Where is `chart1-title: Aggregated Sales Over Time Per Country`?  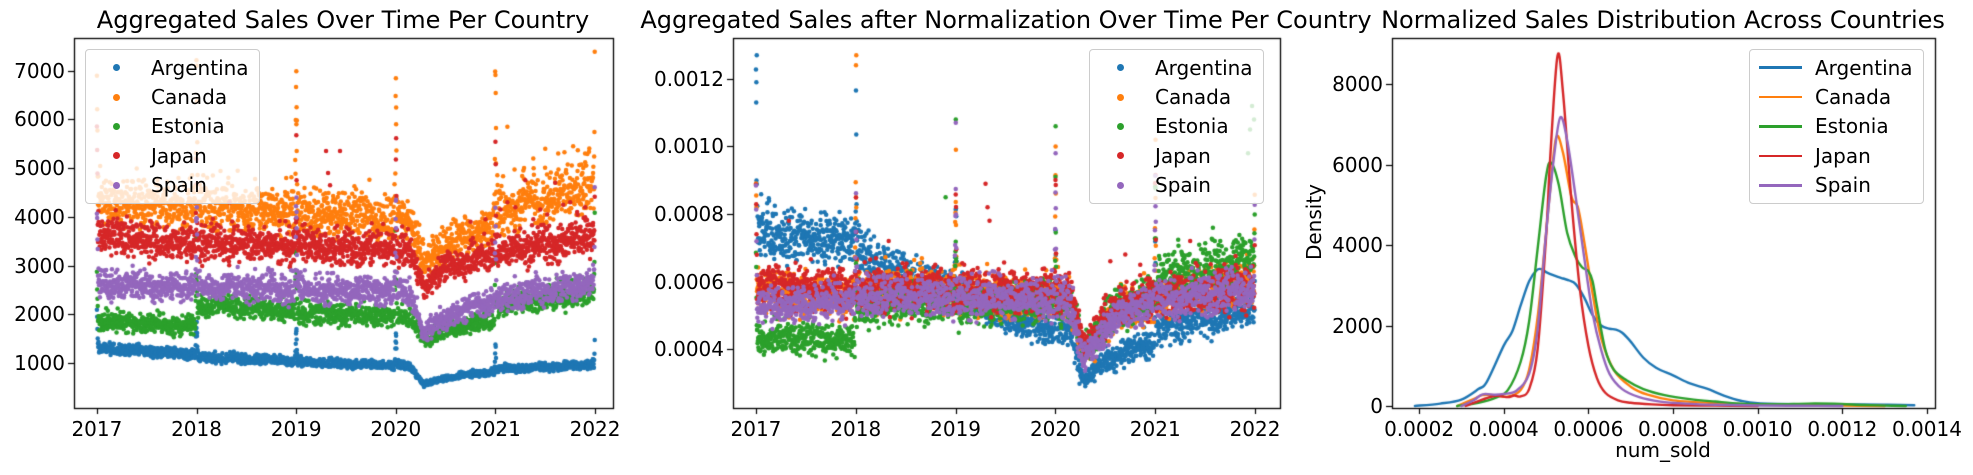
chart1-title: Aggregated Sales Over Time Per Country is located at coordinates (343, 20).